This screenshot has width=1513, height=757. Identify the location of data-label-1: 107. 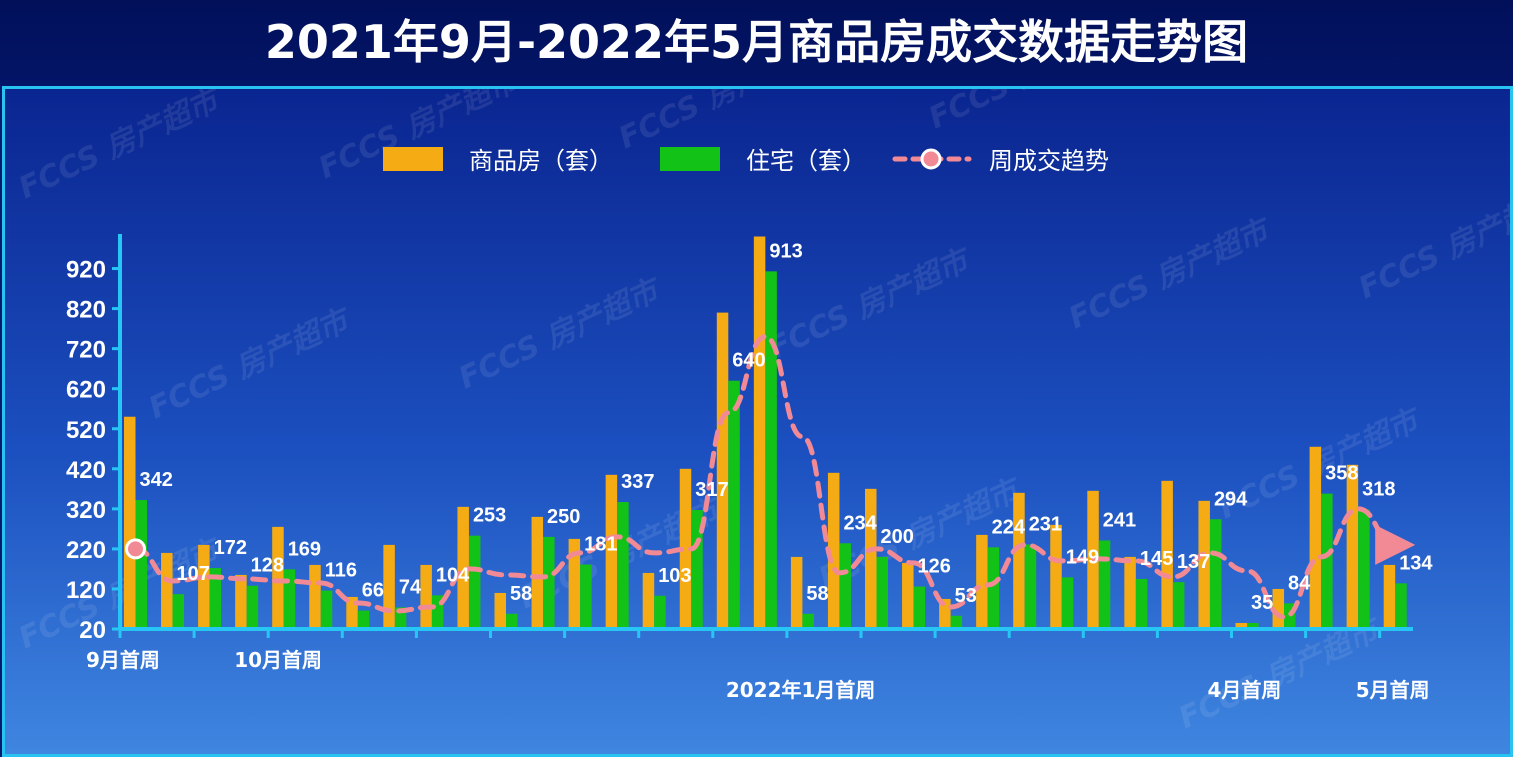
(193, 574).